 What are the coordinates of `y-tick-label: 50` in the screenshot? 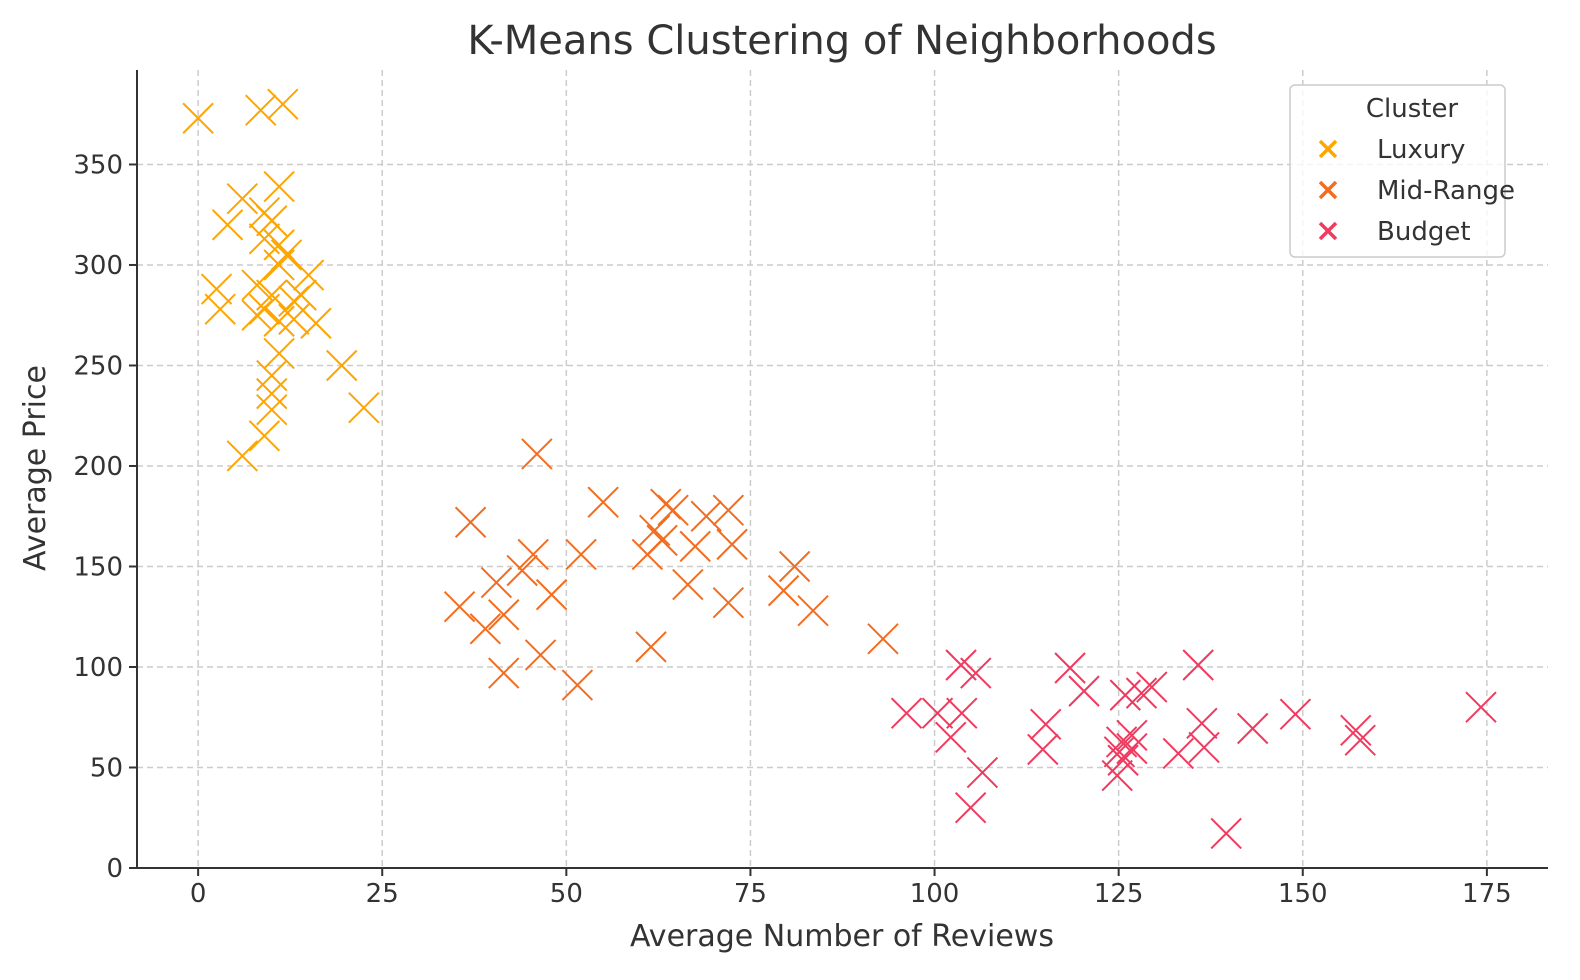 It's located at (106, 768).